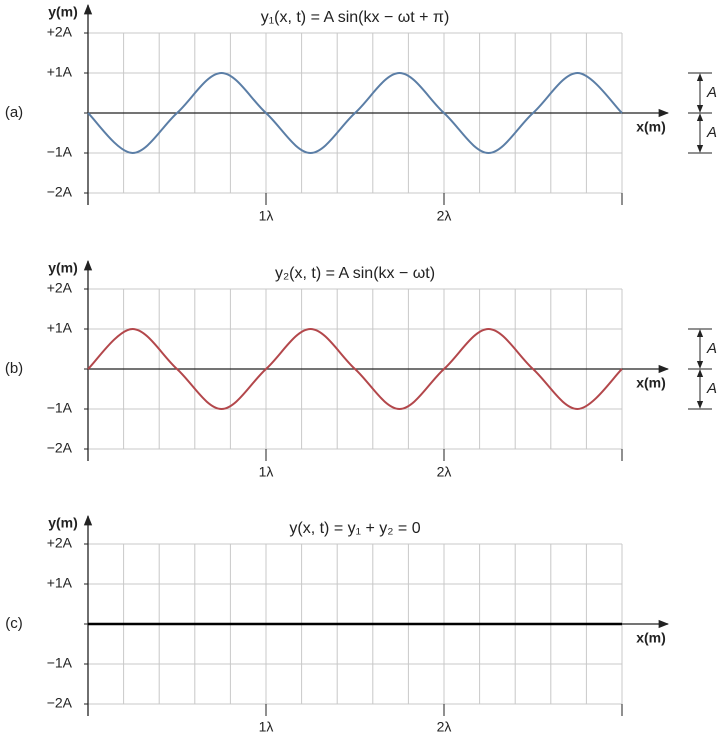 This screenshot has width=720, height=739. I want to click on panel-label: (b), so click(14, 368).